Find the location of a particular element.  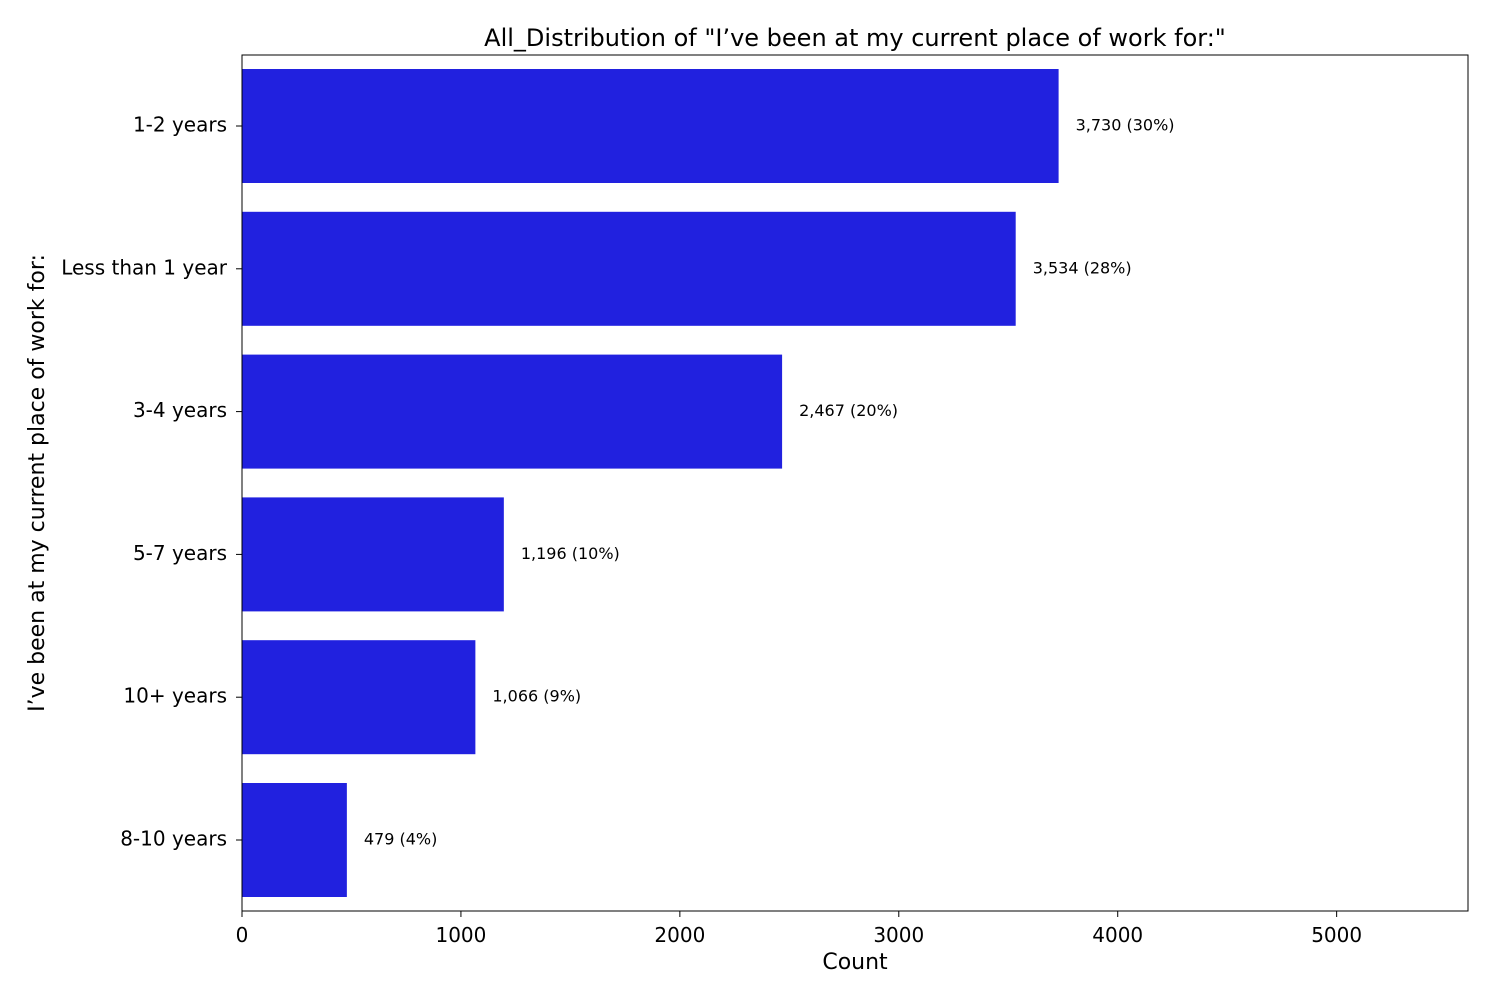

y-tick-label: Less than 1 year is located at coordinates (144, 267).